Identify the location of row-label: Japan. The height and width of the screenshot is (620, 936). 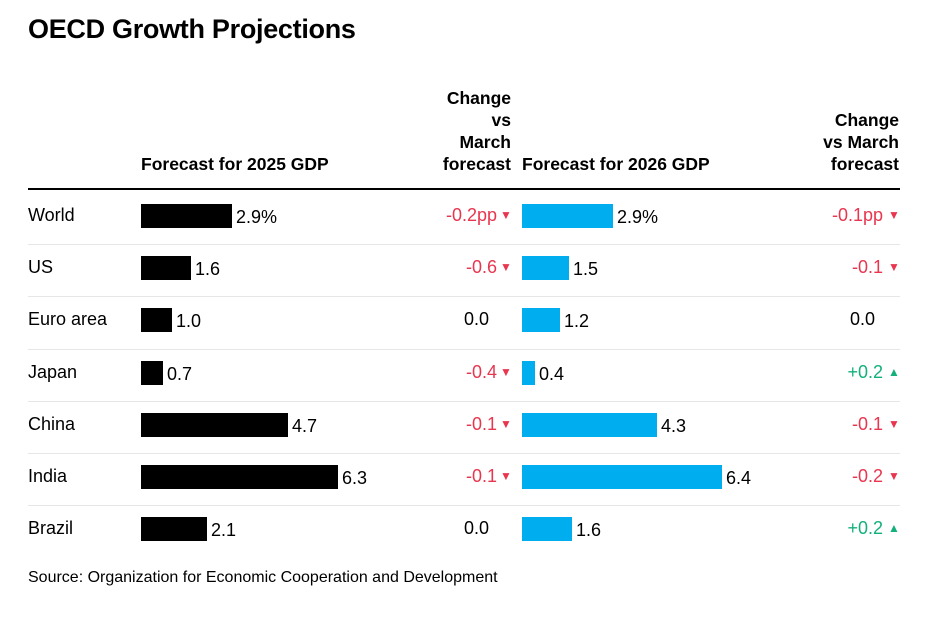
(53, 371).